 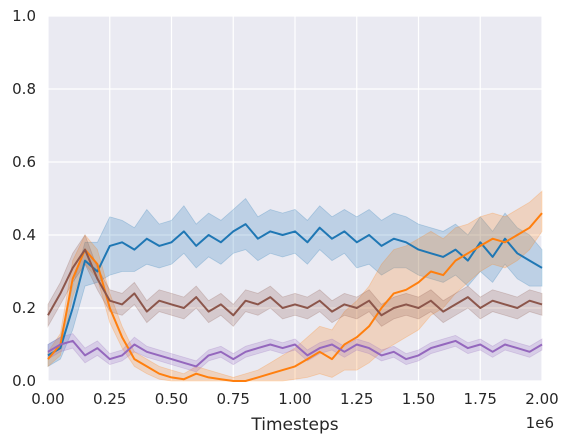 What do you see at coordinates (24, 162) in the screenshot?
I see `y-tick-label: 0.6` at bounding box center [24, 162].